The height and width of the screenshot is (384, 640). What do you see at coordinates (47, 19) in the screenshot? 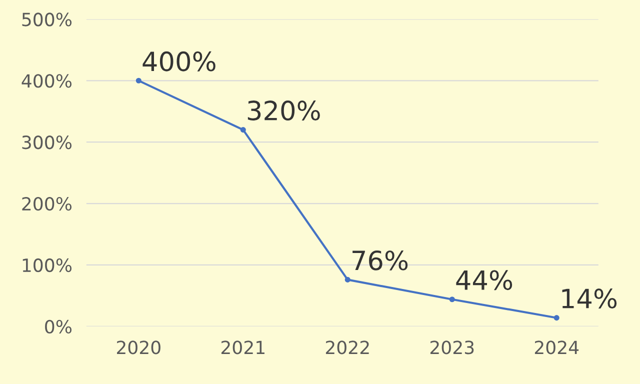
I see `y-tick-label: 500%` at bounding box center [47, 19].